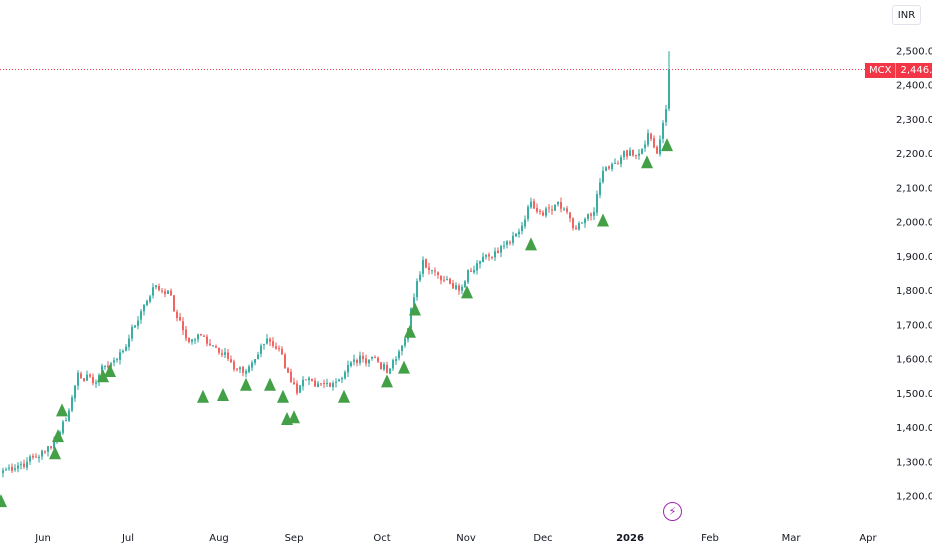  What do you see at coordinates (914, 394) in the screenshot?
I see `price-tick-label: 1,500.00` at bounding box center [914, 394].